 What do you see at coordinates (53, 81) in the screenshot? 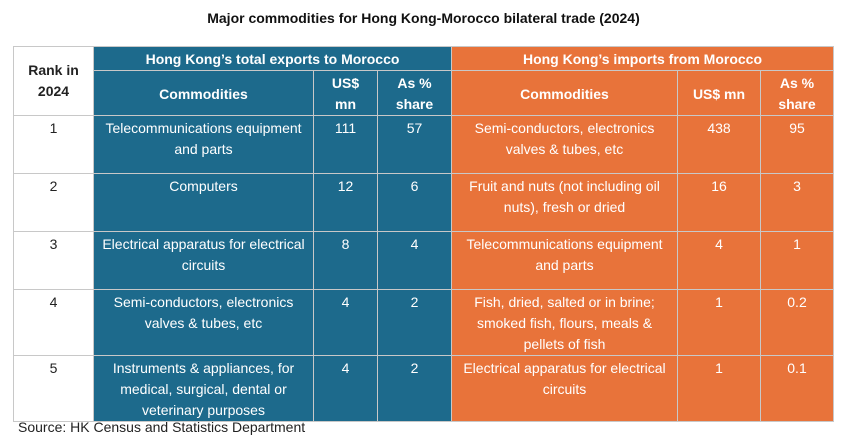
I see `rank-header: Rank in 2024` at bounding box center [53, 81].